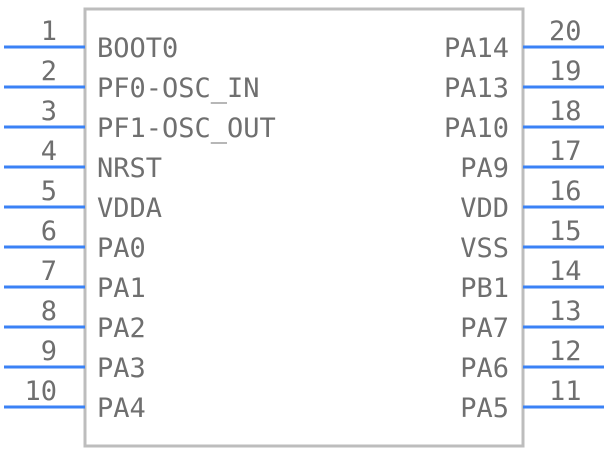  What do you see at coordinates (524, 40) in the screenshot?
I see `pin-20: 20 PA14` at bounding box center [524, 40].